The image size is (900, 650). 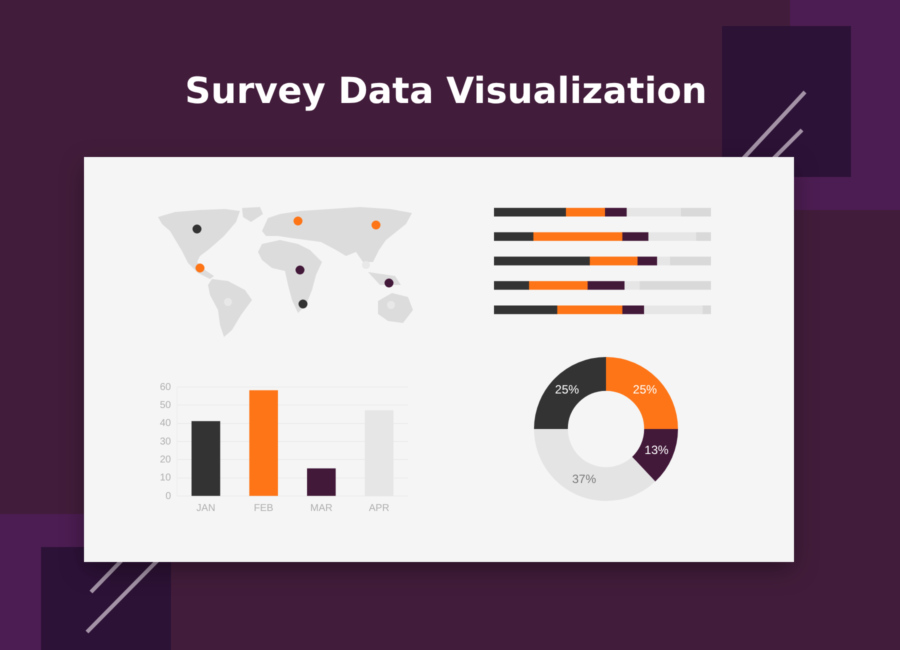 I want to click on y-tick-label: 0, so click(x=168, y=496).